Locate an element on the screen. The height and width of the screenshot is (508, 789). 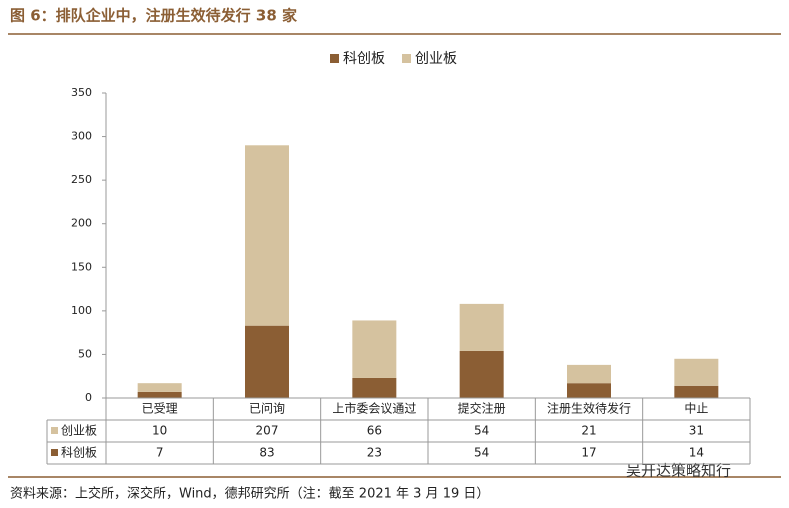
table-value: 10 is located at coordinates (159, 431).